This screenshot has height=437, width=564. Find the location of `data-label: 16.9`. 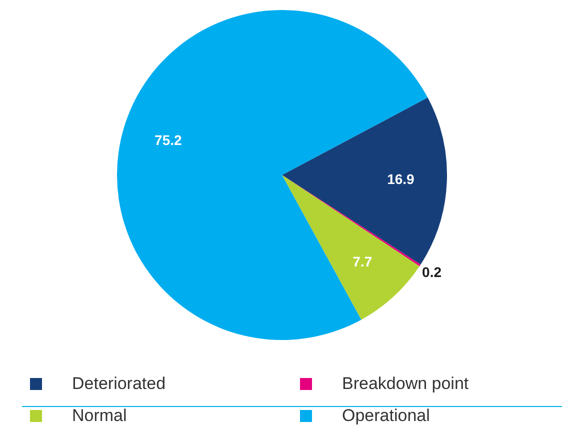

data-label: 16.9 is located at coordinates (401, 178).